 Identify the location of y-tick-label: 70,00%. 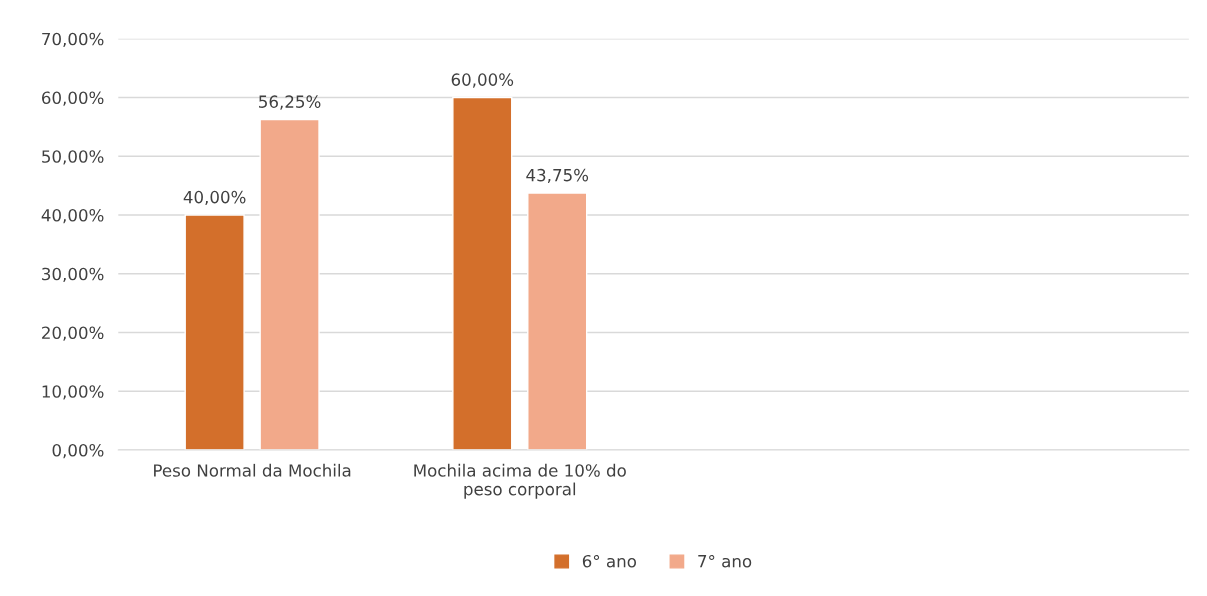
(73, 40).